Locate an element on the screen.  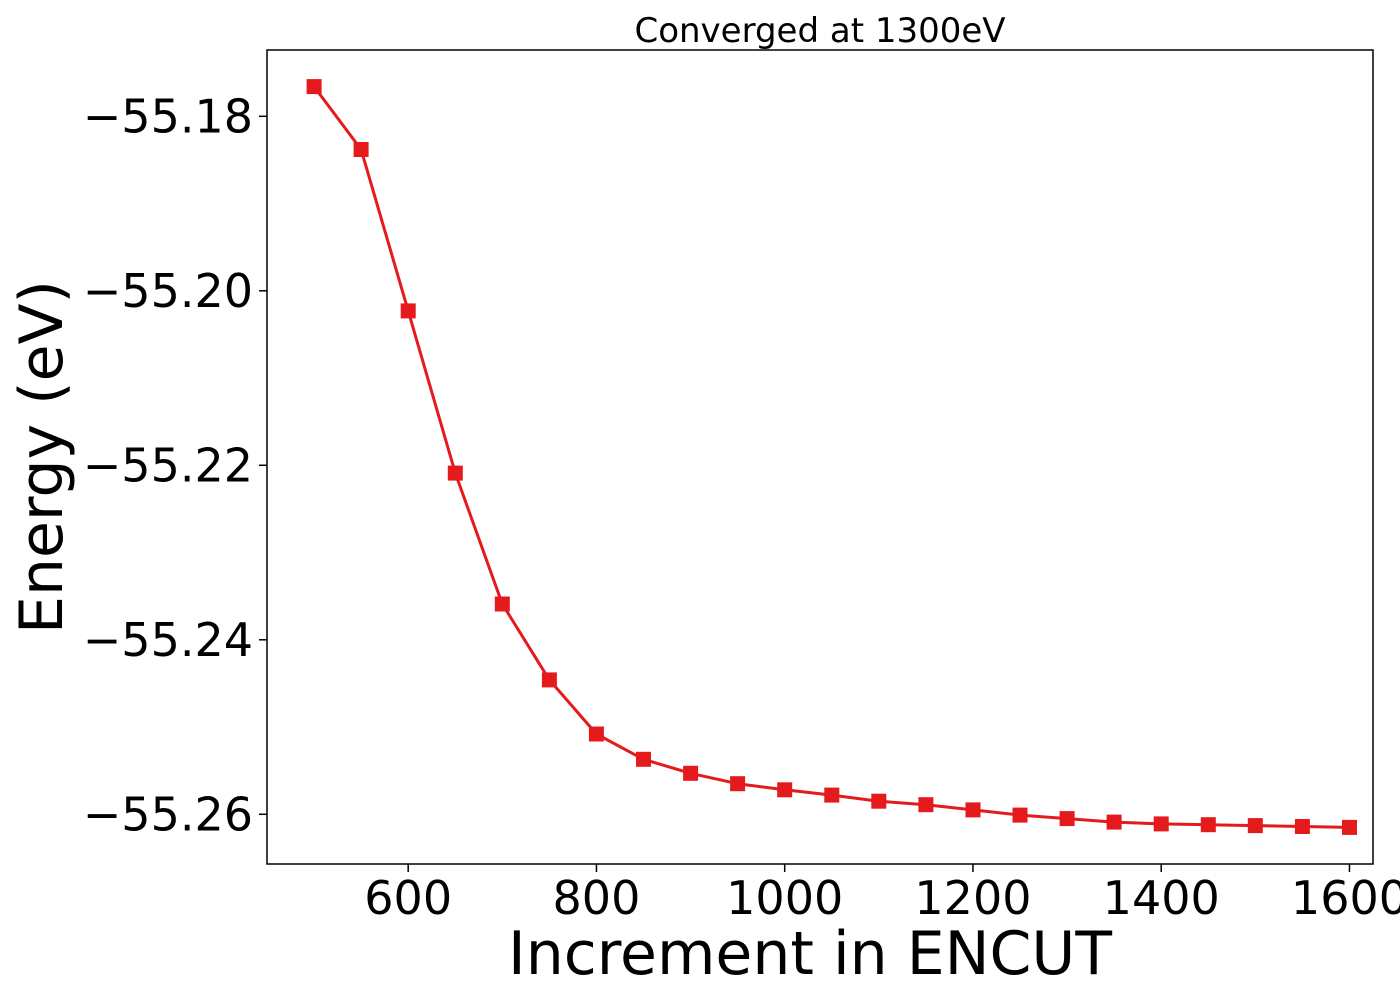
x-tick-label: 1000 is located at coordinates (784, 898).